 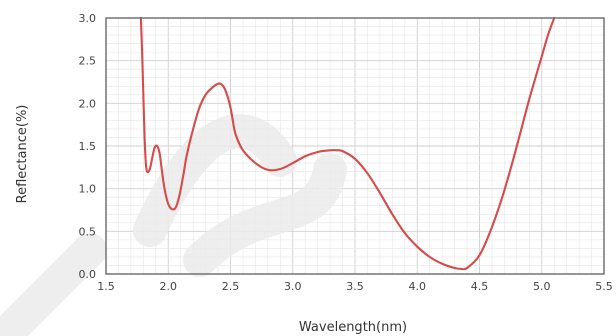 I want to click on x-tick-label: 4.0, so click(x=418, y=286).